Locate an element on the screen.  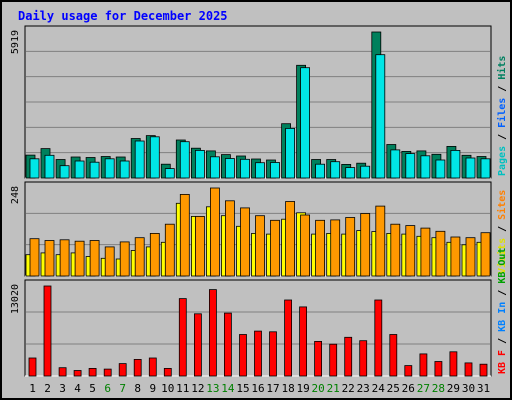
x-tick-label-5: 5 is located at coordinates (92, 388).